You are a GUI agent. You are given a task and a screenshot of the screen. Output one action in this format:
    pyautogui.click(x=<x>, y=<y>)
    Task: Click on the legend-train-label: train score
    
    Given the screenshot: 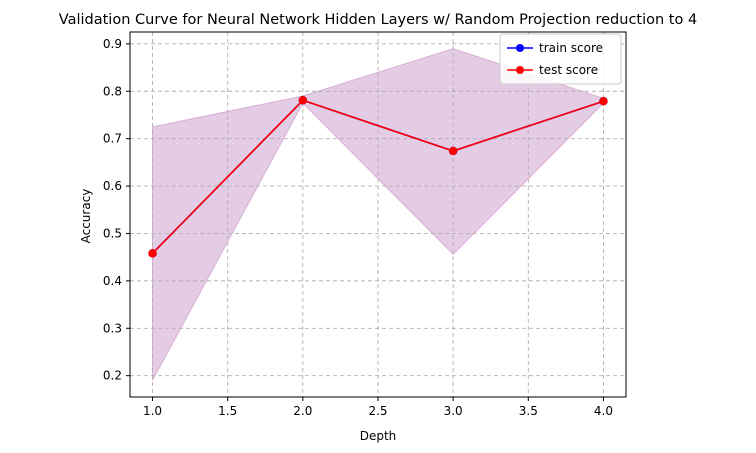 What is the action you would take?
    pyautogui.click(x=571, y=48)
    